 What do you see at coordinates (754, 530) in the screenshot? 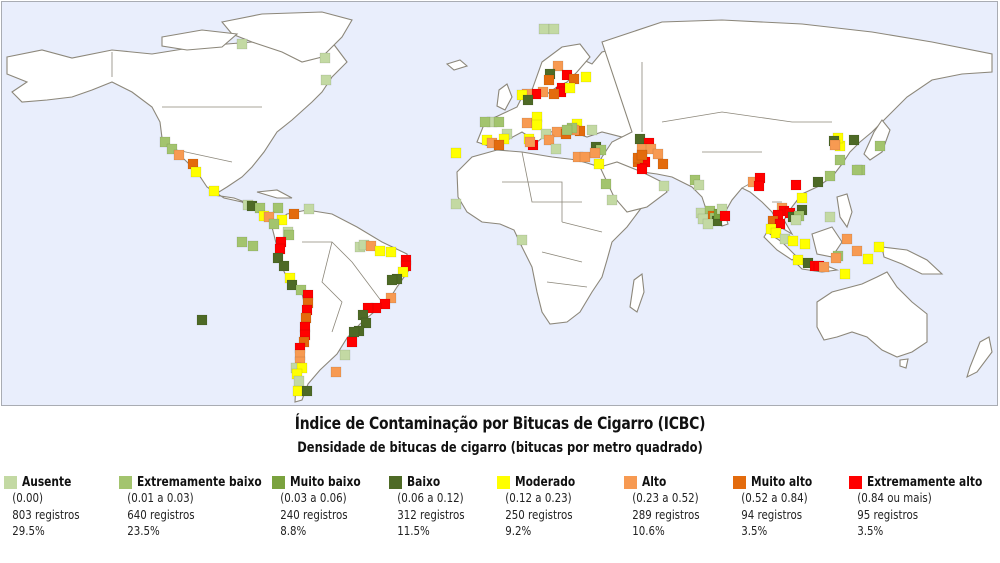
I see `legend-percent: 3.5%` at bounding box center [754, 530].